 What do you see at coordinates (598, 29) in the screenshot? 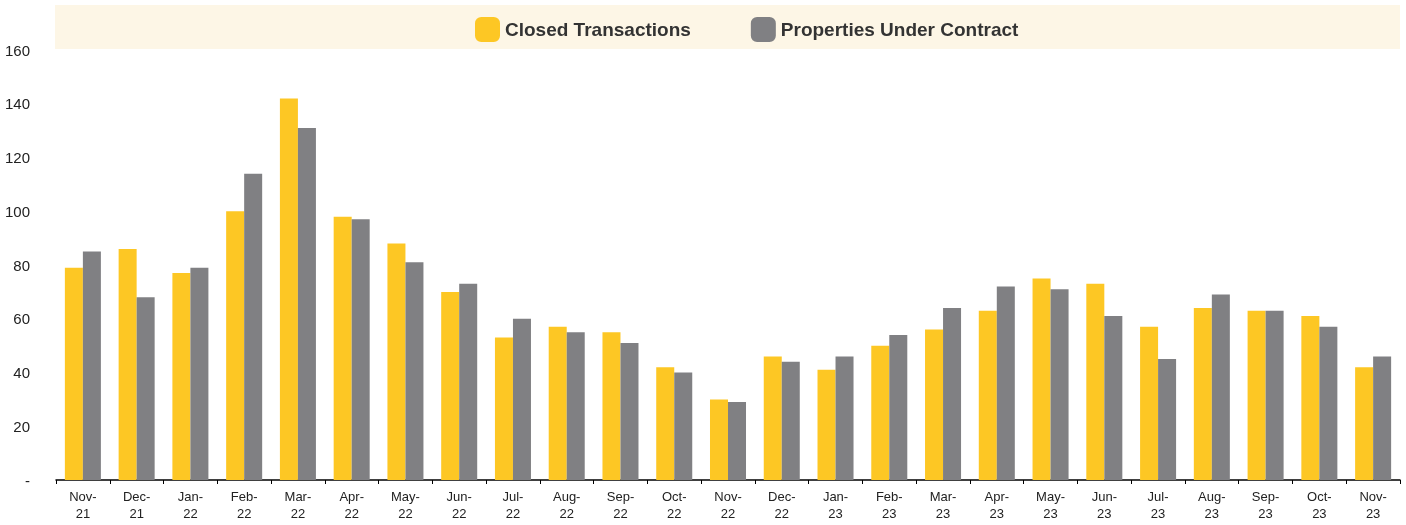
I see `legend-label: Closed Transactions` at bounding box center [598, 29].